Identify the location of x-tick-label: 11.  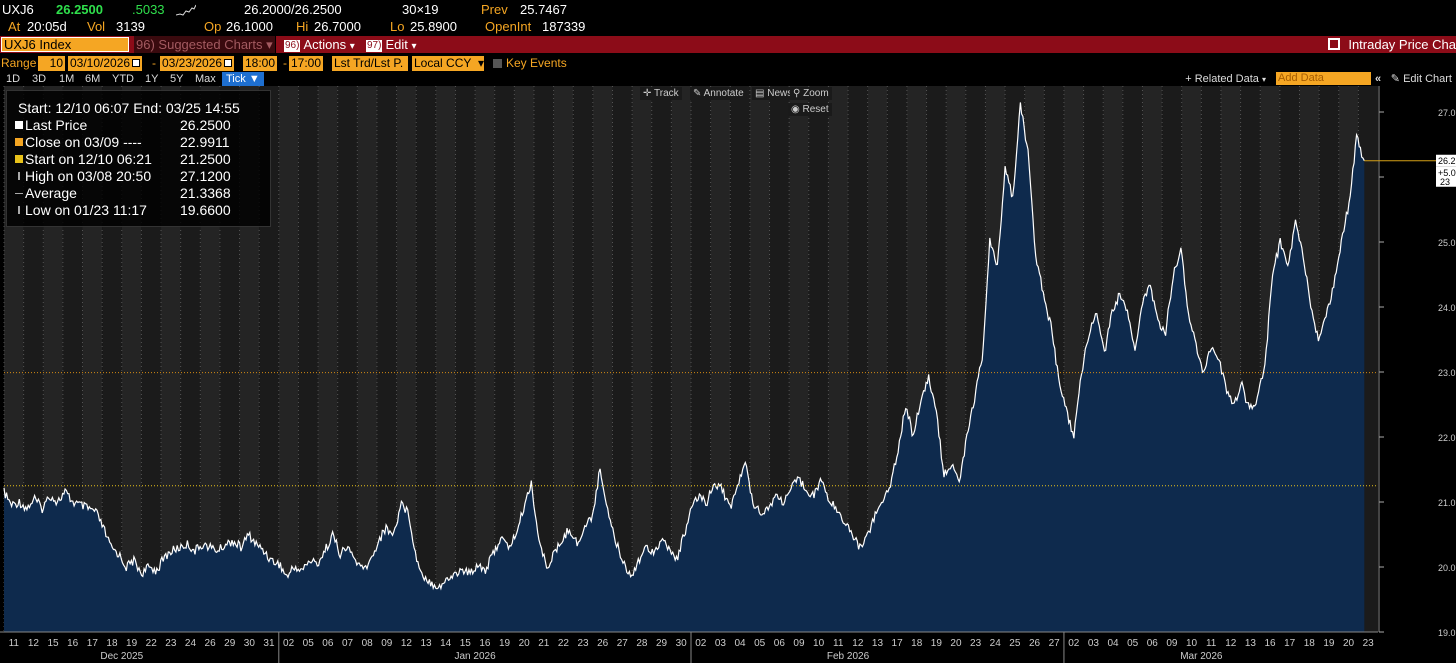
(1211, 643).